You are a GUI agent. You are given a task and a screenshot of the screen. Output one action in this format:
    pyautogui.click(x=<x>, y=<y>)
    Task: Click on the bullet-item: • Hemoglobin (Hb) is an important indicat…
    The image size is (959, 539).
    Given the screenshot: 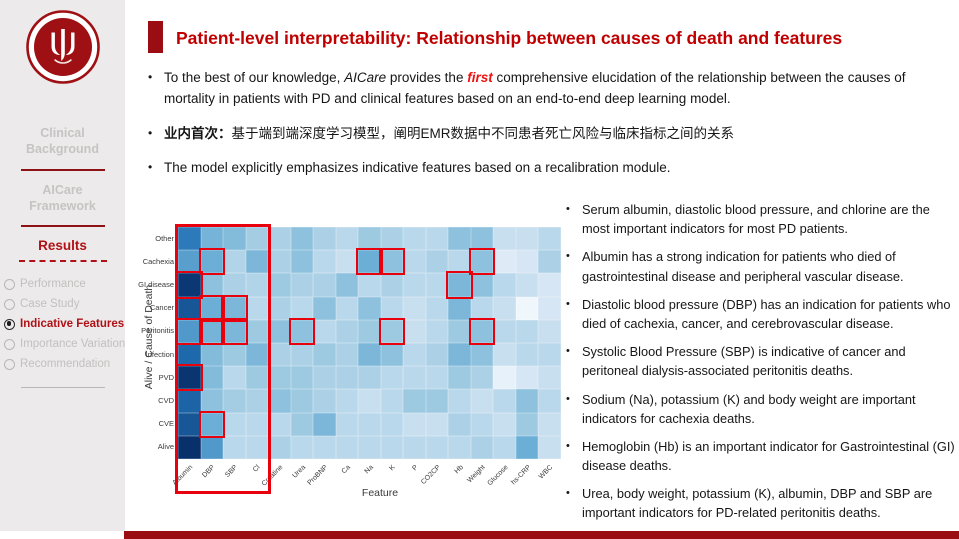 What is the action you would take?
    pyautogui.click(x=761, y=456)
    